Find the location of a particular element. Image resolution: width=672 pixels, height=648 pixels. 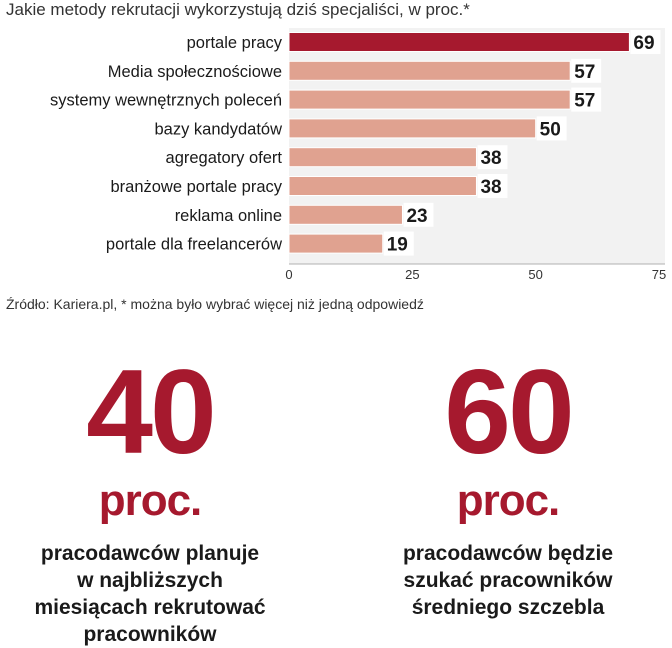

value-label: 19 is located at coordinates (397, 245).